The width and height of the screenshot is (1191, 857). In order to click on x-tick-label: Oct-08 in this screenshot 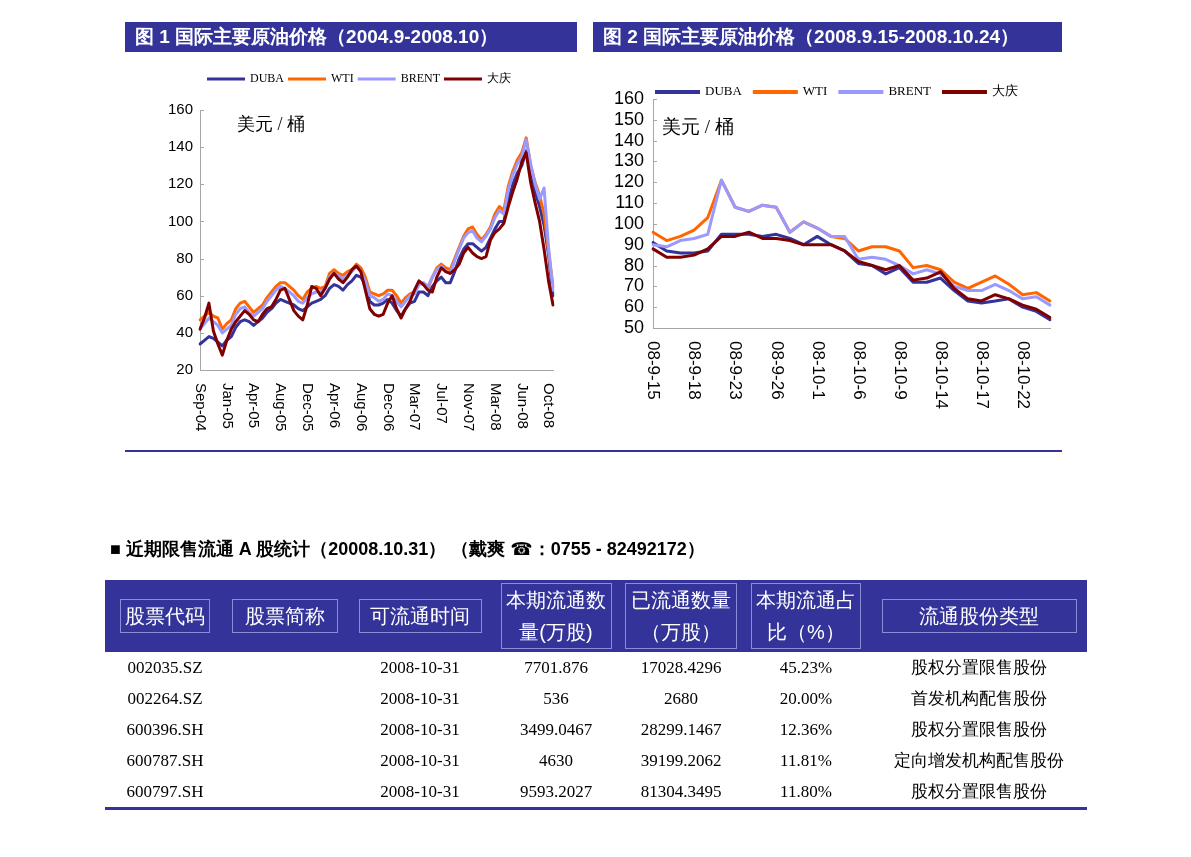, I will do `click(550, 406)`.